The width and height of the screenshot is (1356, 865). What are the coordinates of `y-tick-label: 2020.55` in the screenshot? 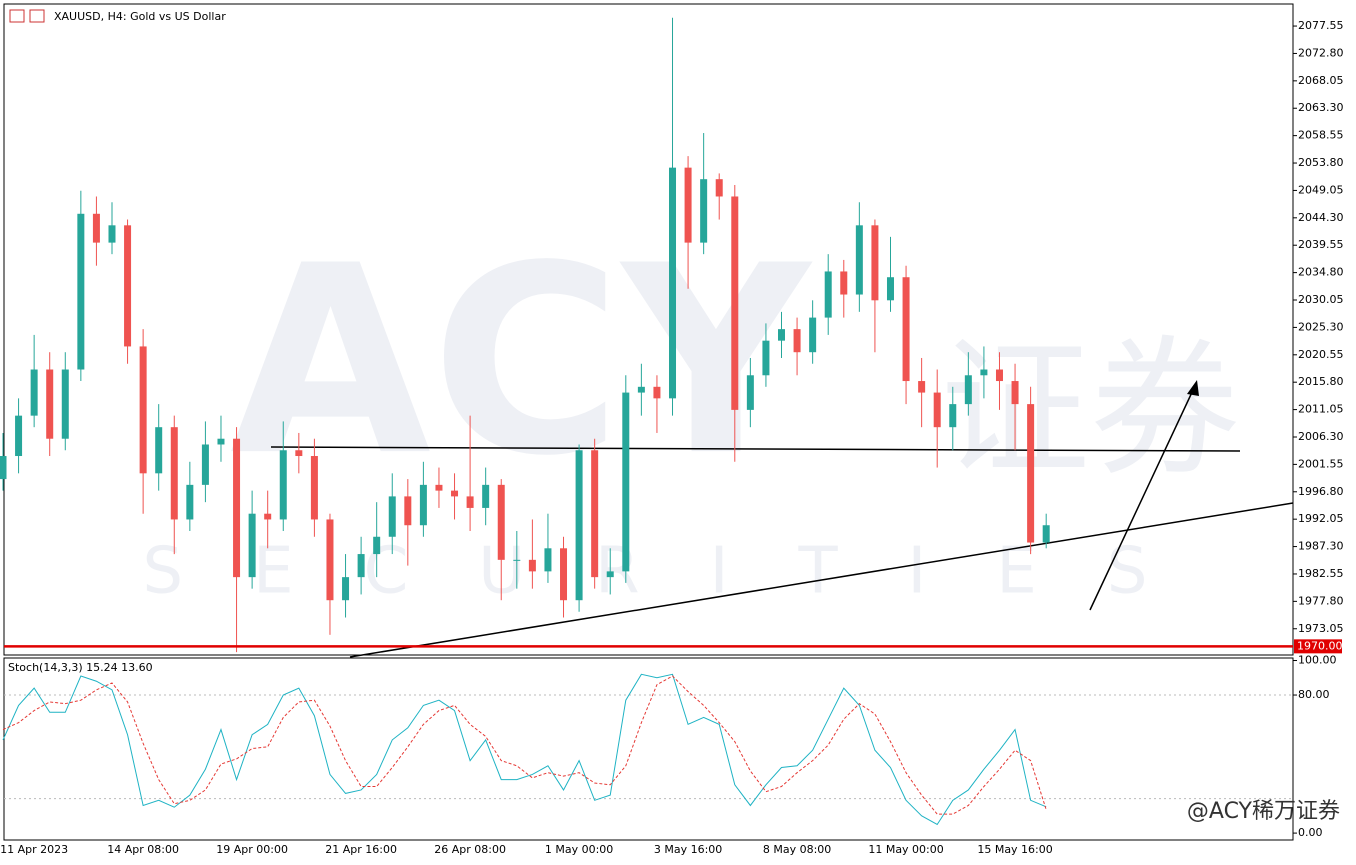 It's located at (1321, 354).